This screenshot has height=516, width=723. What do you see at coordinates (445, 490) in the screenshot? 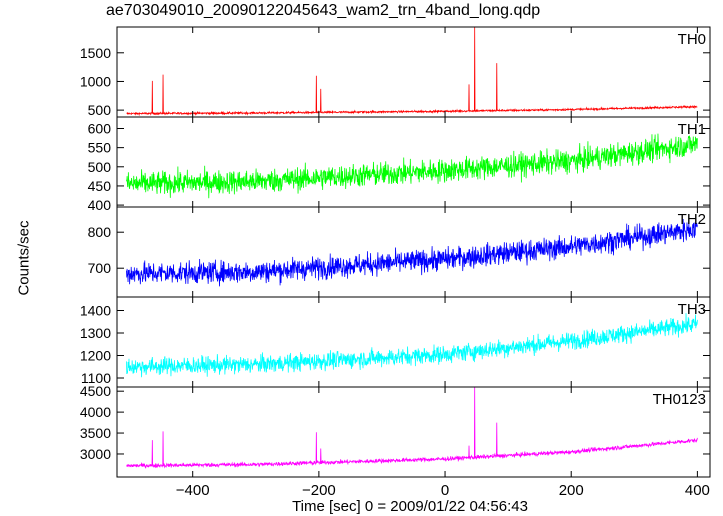
I see `x-tick-label: 0` at bounding box center [445, 490].